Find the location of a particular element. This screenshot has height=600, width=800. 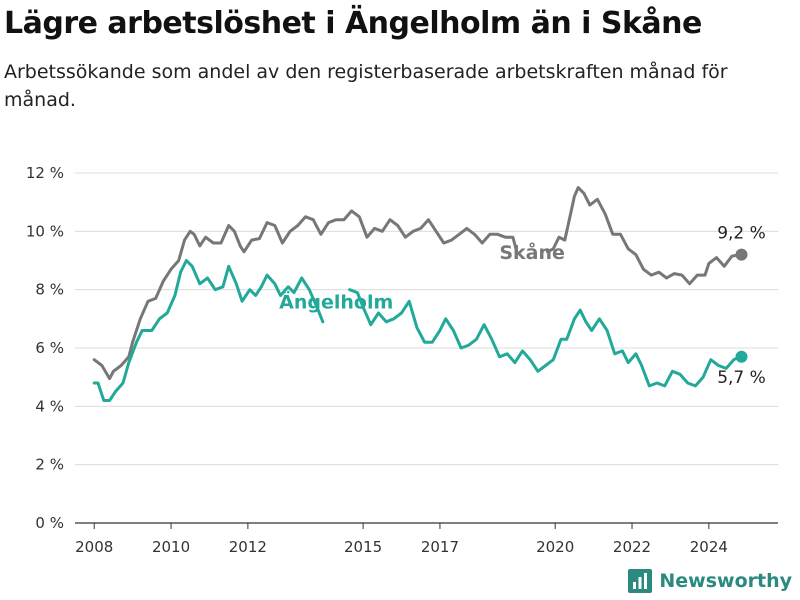

x-tick-label: 2015 is located at coordinates (363, 547).